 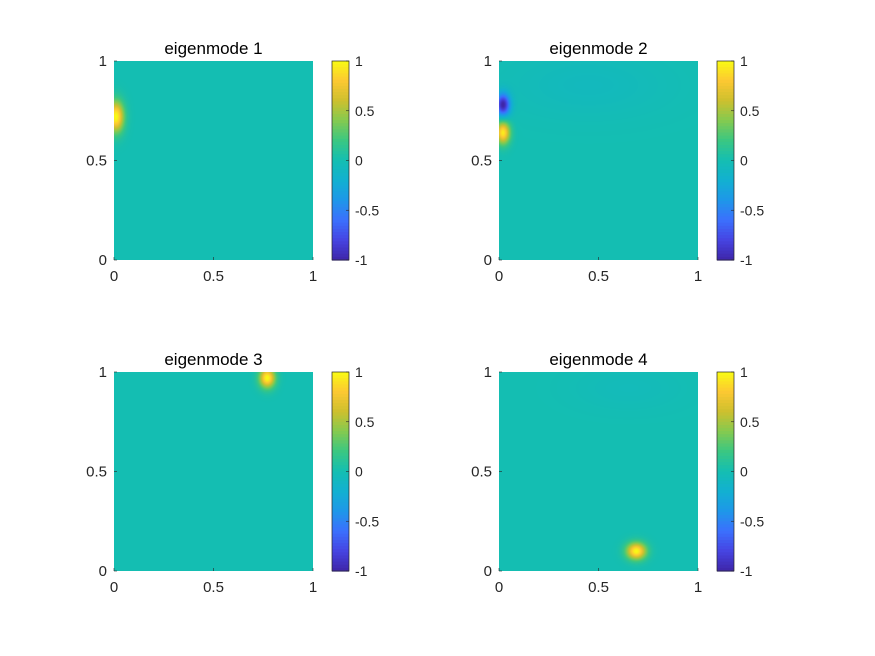 What do you see at coordinates (746, 260) in the screenshot?
I see `colorbar-tick-label: -1` at bounding box center [746, 260].